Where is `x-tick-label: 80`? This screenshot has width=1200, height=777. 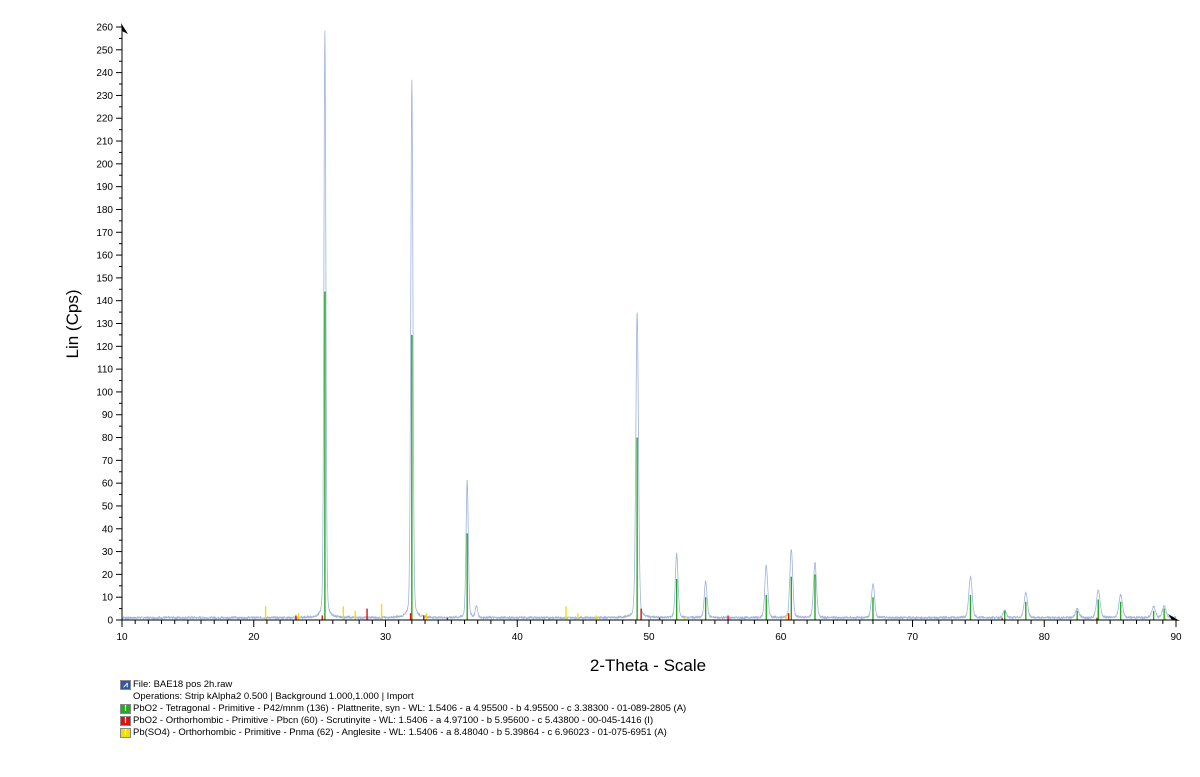
x-tick-label: 80 is located at coordinates (1045, 637).